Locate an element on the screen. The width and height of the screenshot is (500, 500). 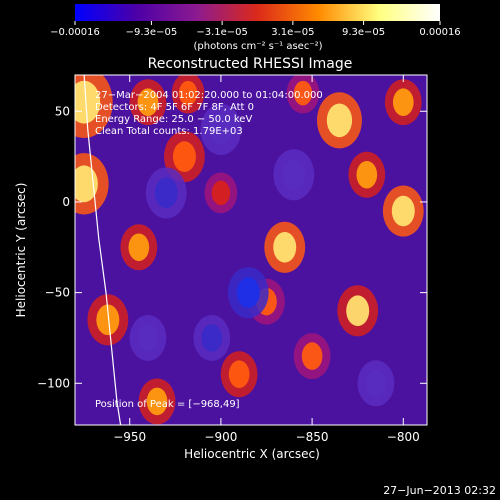
colorbar-tick-label: −0.00016 is located at coordinates (75, 32).